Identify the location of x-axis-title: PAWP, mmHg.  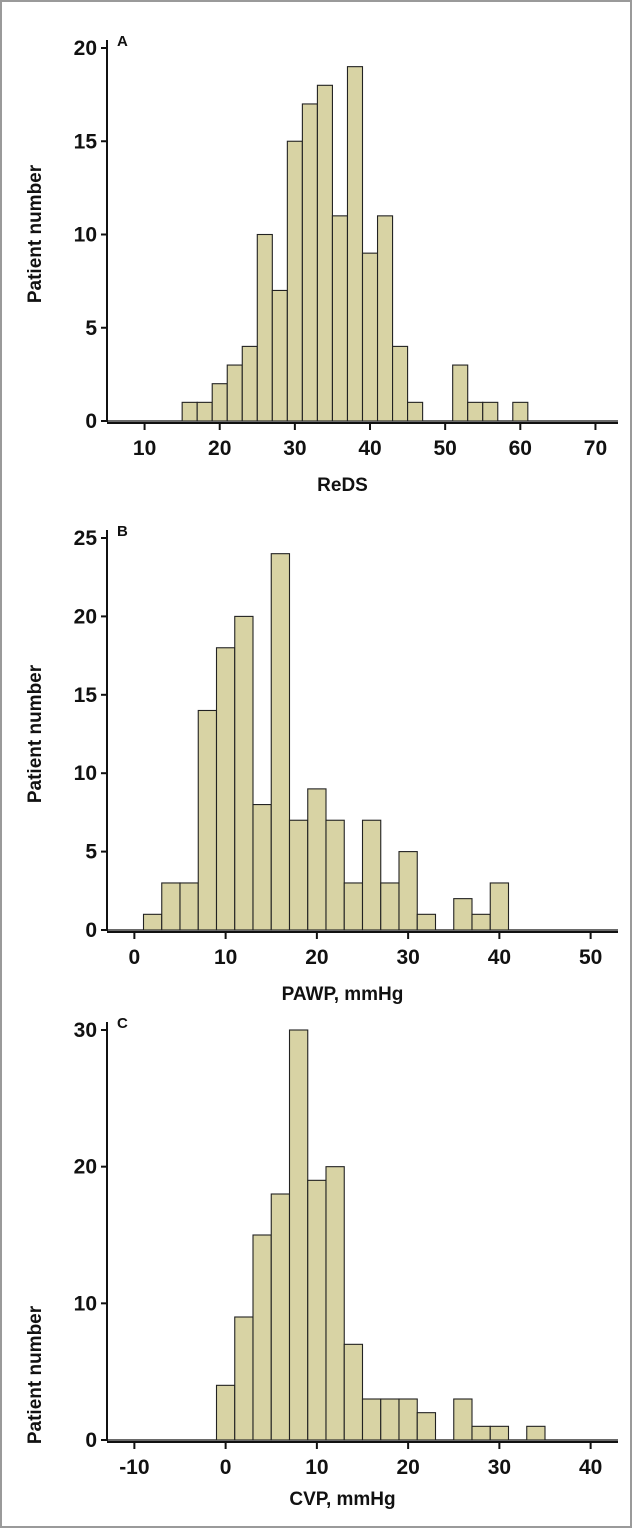
(343, 994).